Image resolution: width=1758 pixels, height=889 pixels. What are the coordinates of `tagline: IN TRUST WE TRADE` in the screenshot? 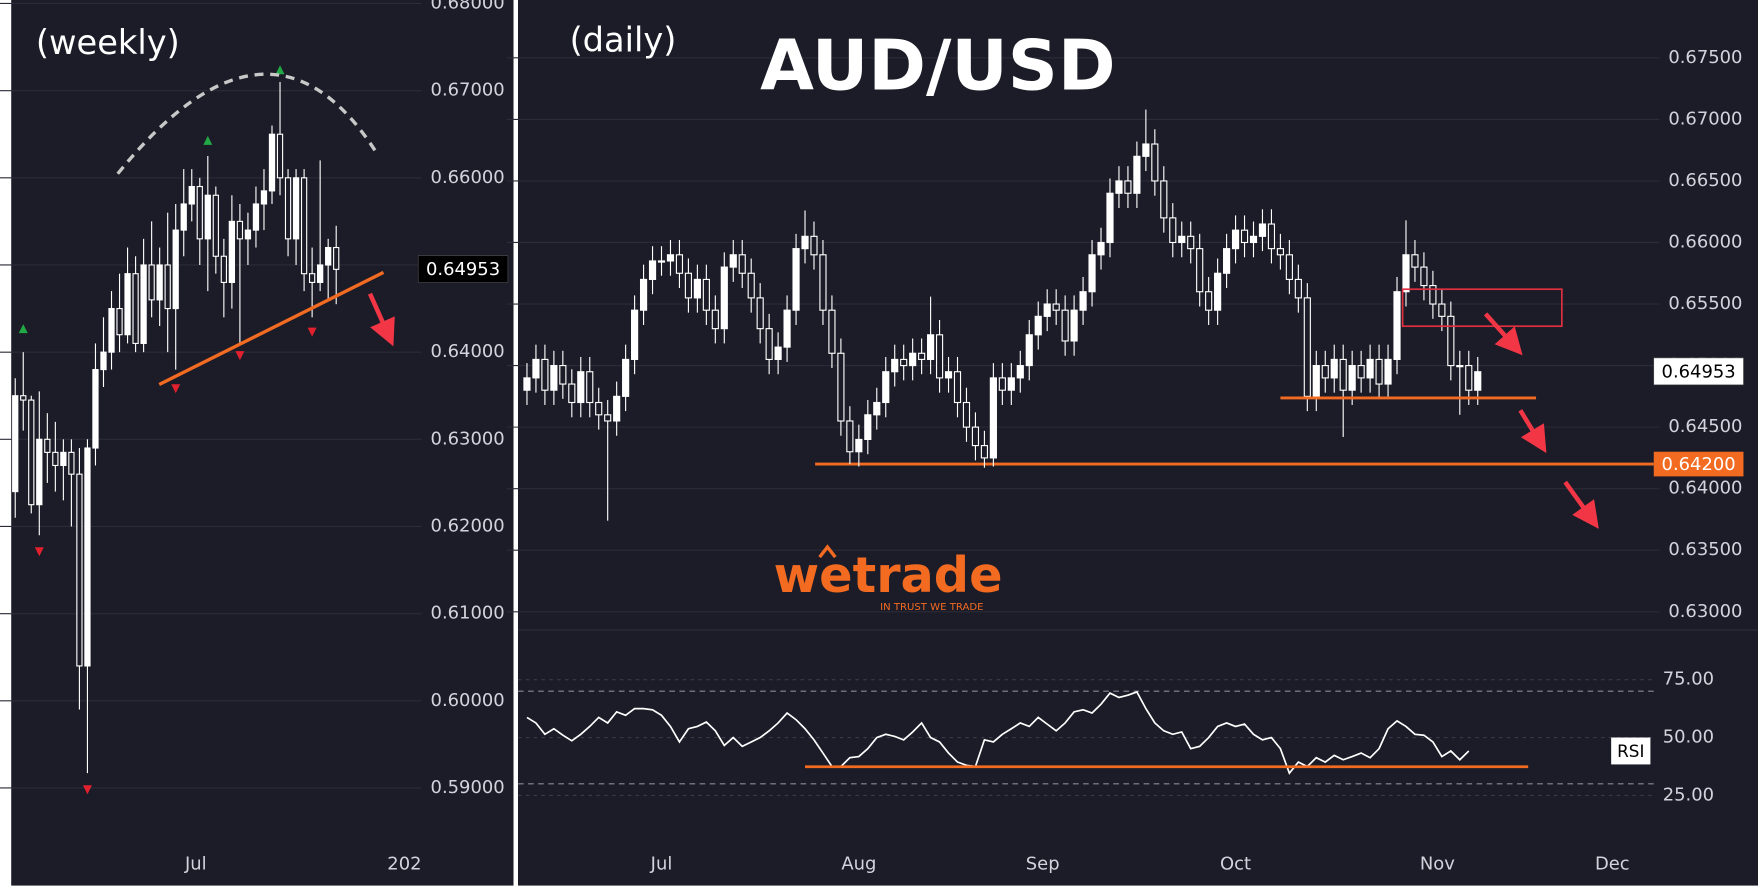 It's located at (931, 607).